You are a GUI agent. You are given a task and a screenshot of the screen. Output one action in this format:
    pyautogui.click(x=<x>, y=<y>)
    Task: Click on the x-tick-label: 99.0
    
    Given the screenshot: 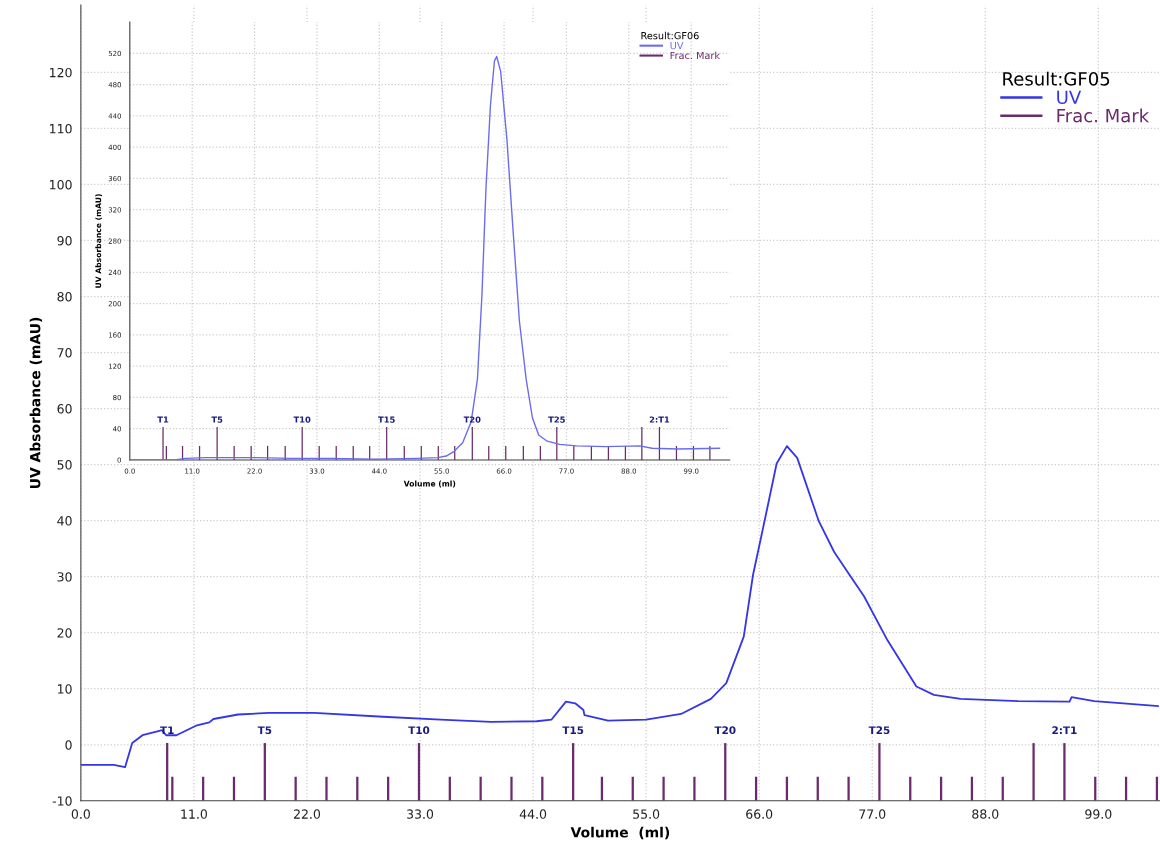 What is the action you would take?
    pyautogui.click(x=1098, y=814)
    